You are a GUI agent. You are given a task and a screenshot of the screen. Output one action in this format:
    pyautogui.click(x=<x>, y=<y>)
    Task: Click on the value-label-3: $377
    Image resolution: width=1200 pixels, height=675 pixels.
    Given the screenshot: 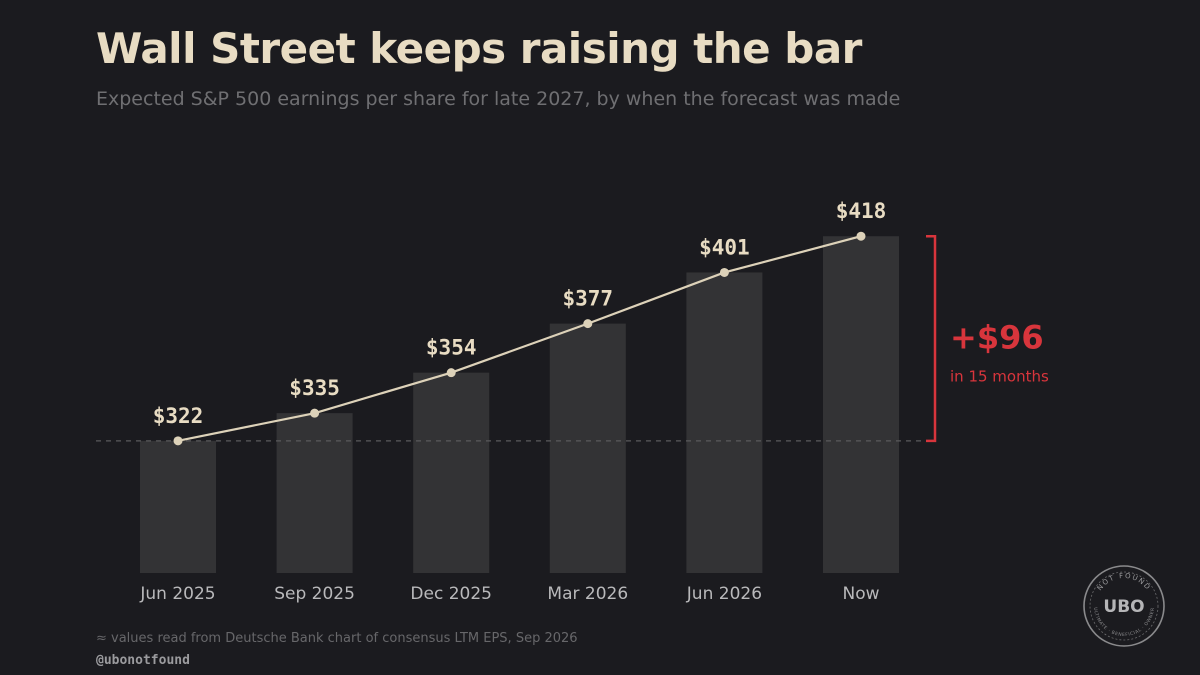 What is the action you would take?
    pyautogui.click(x=588, y=299)
    